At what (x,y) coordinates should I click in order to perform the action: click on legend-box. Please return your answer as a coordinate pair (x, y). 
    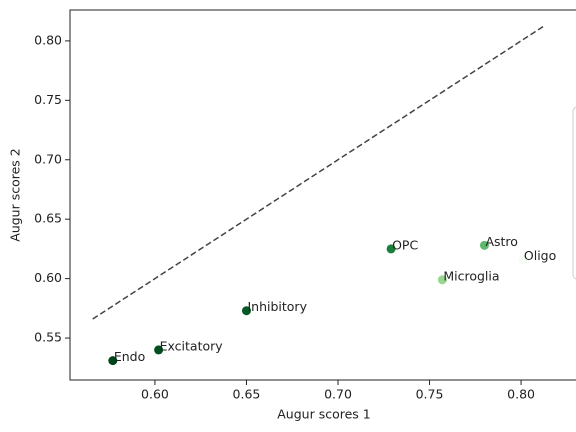
    Looking at the image, I should click on (574, 193).